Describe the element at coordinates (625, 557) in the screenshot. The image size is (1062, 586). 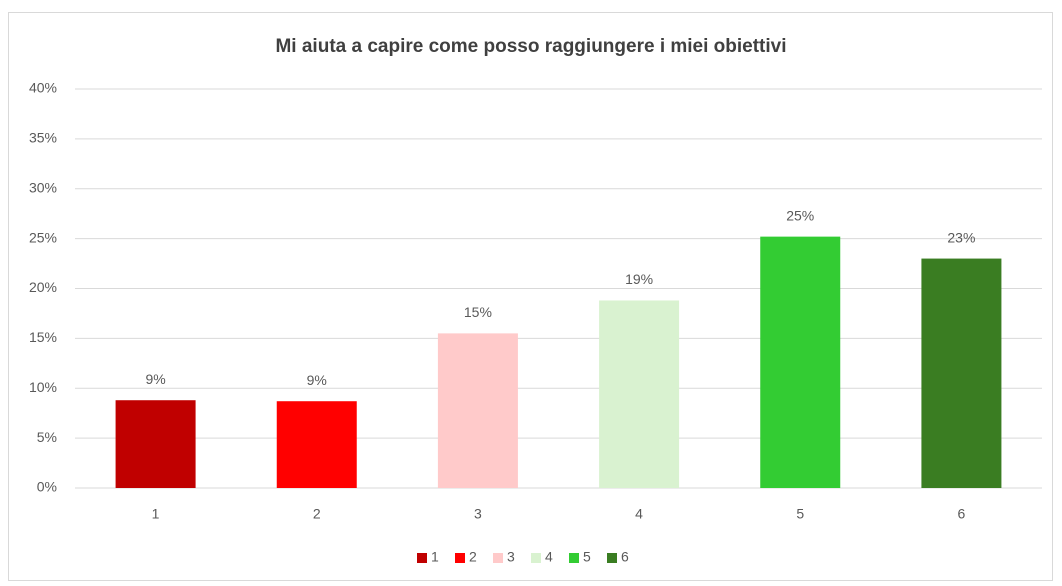
I see `legend-label: 6` at that location.